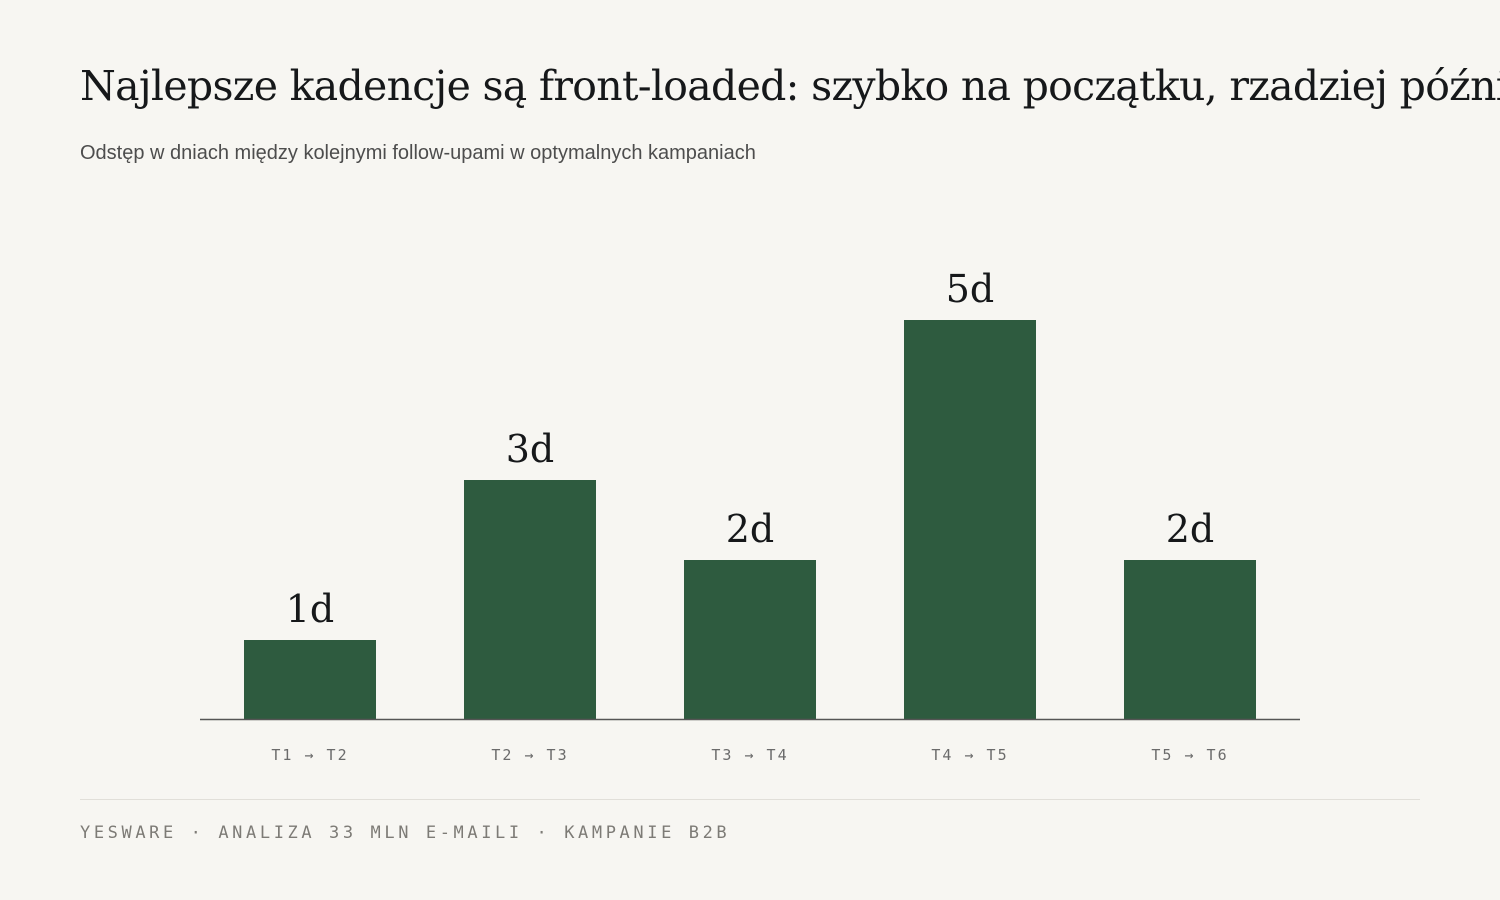 The image size is (1500, 900). I want to click on x-tick-label: T3 → T4, so click(749, 755).